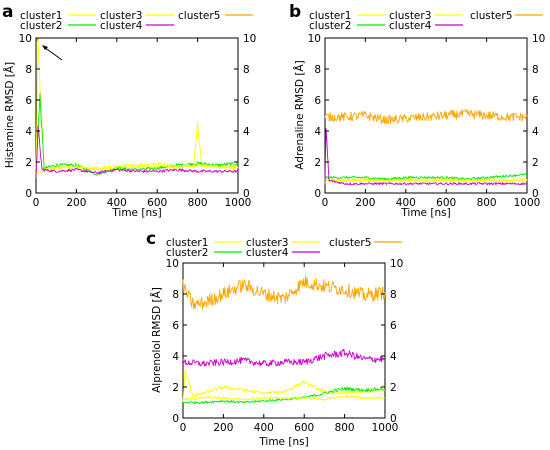 This screenshot has height=450, width=550. What do you see at coordinates (295, 12) in the screenshot?
I see `panel-letter: b` at bounding box center [295, 12].